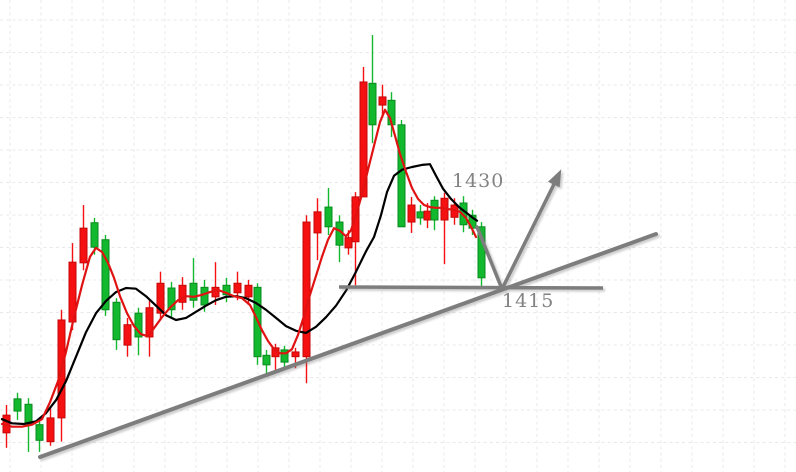 The image size is (796, 472). Describe the element at coordinates (516, 236) in the screenshot. I see `projection-arrow-shaft` at that location.